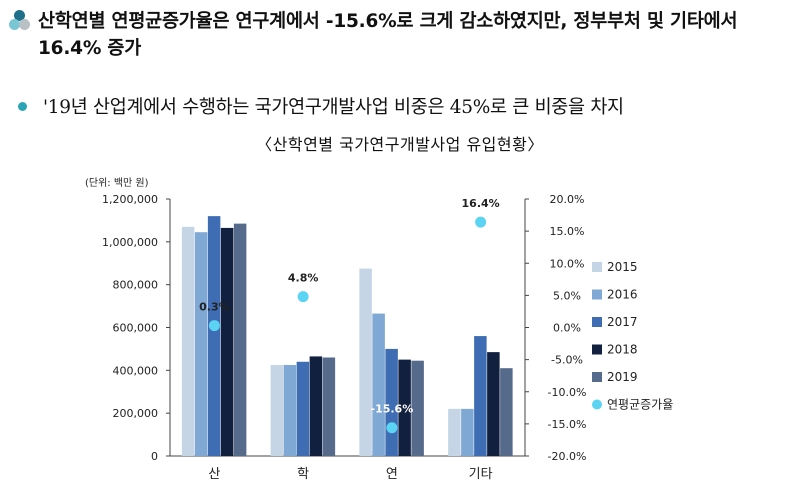 The image size is (800, 489). What do you see at coordinates (567, 456) in the screenshot?
I see `y2-tick-label: -20.0%` at bounding box center [567, 456].